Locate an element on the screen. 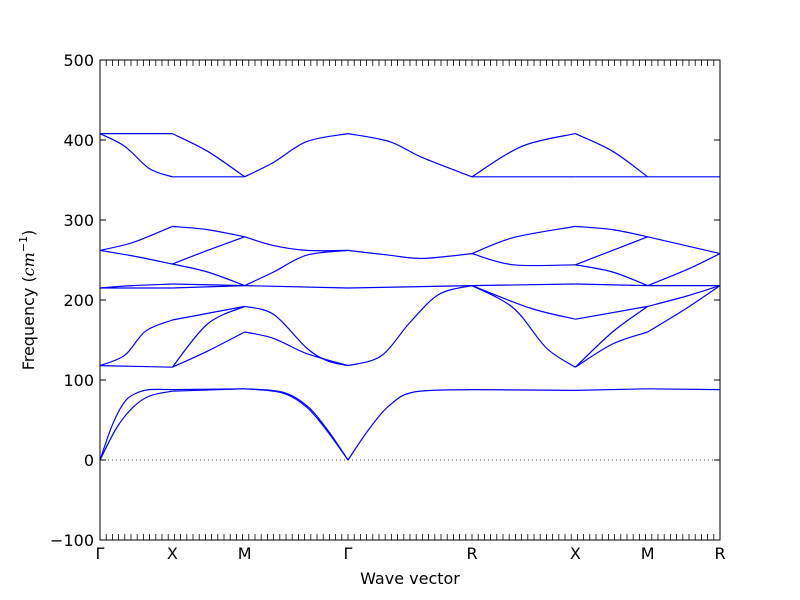  y-axis-label: Frequency (cm−1) is located at coordinates (27, 300).